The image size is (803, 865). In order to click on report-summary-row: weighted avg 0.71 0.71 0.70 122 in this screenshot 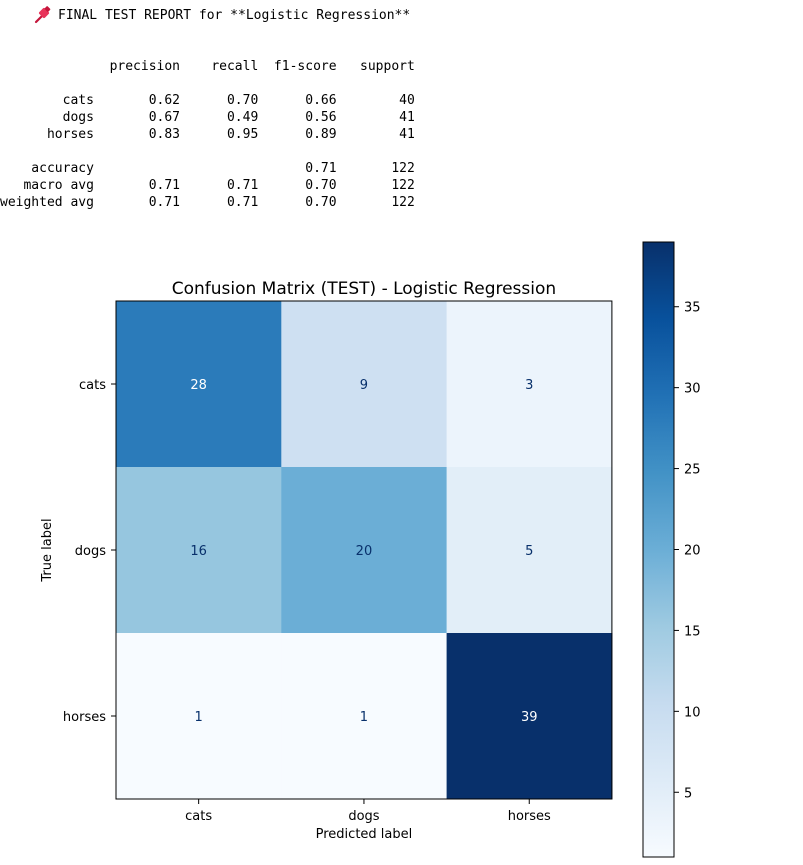, I will do `click(207, 202)`.